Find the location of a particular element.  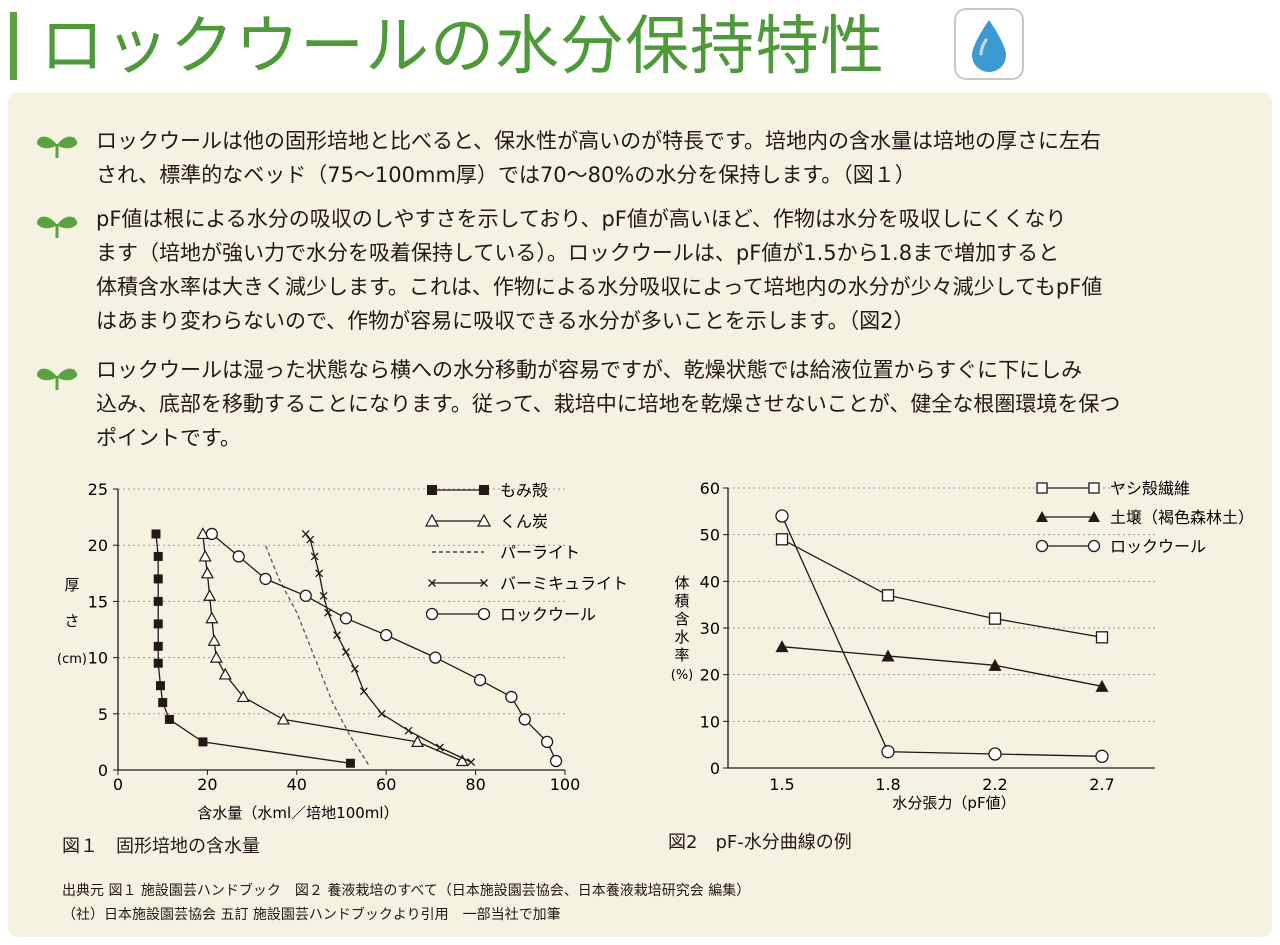

x-tick-label: 60 is located at coordinates (386, 784).